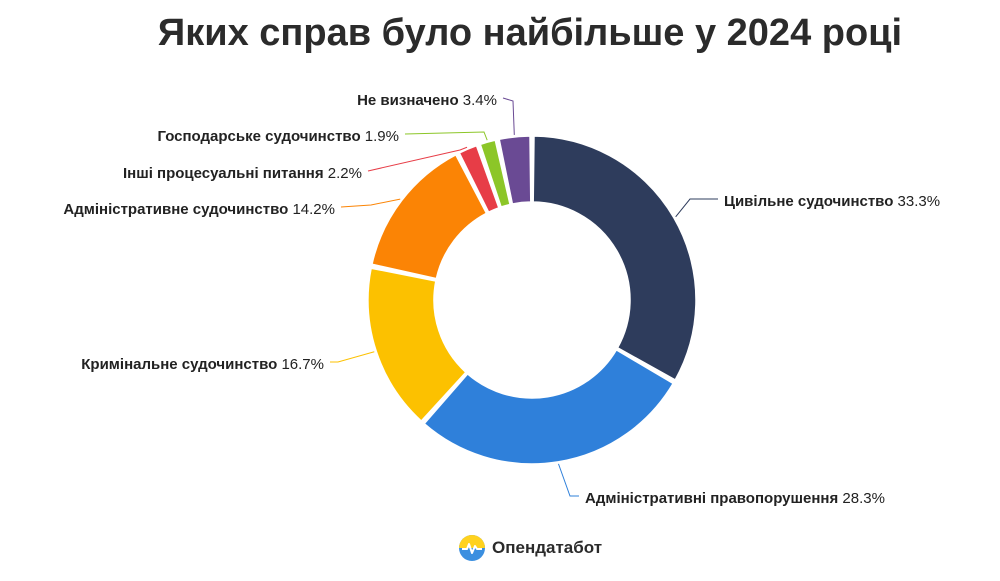  Describe the element at coordinates (345, 173) in the screenshot. I see `slice-label-value-4: 2.2%` at that location.